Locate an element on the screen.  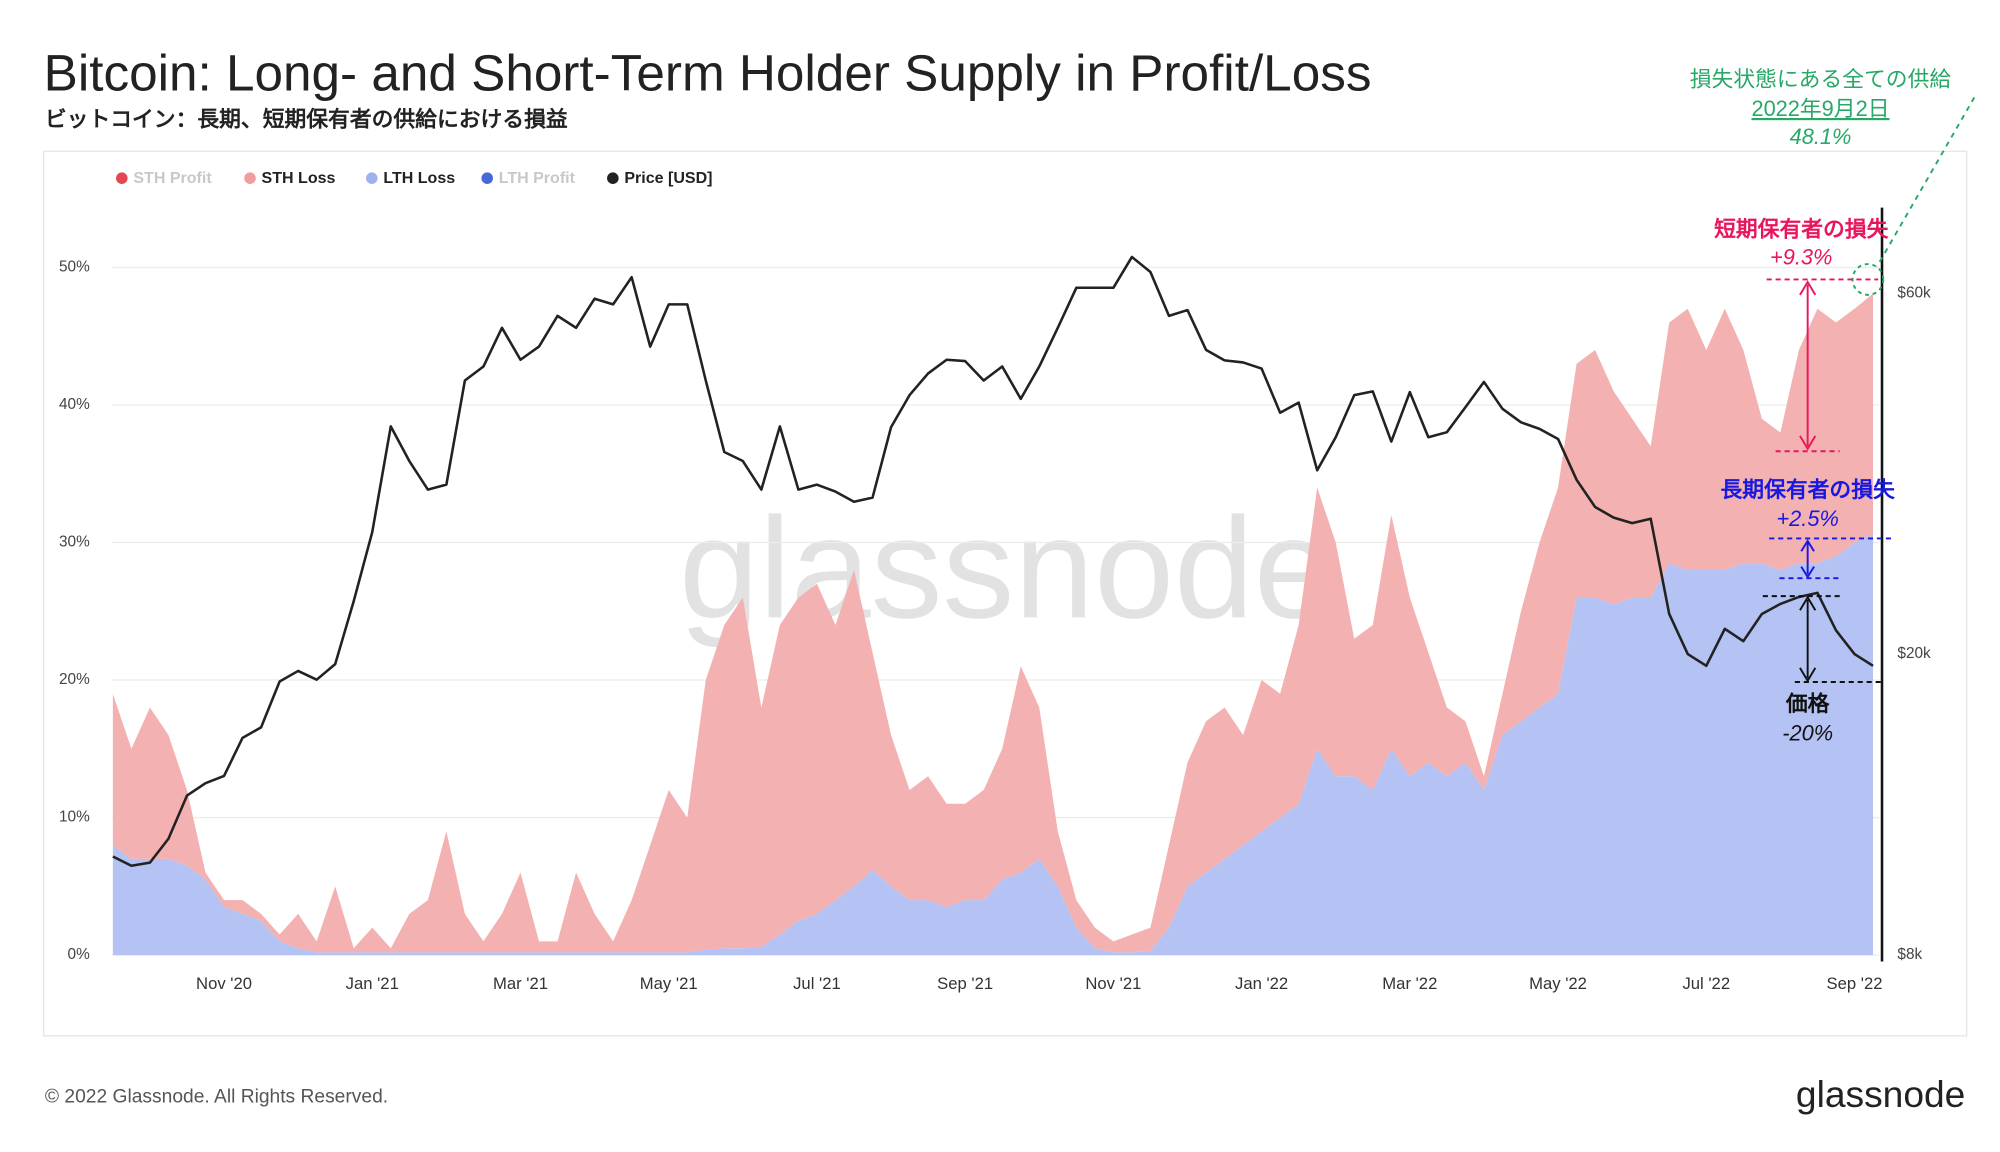
annotation-pointer is located at coordinates (1926, 182).